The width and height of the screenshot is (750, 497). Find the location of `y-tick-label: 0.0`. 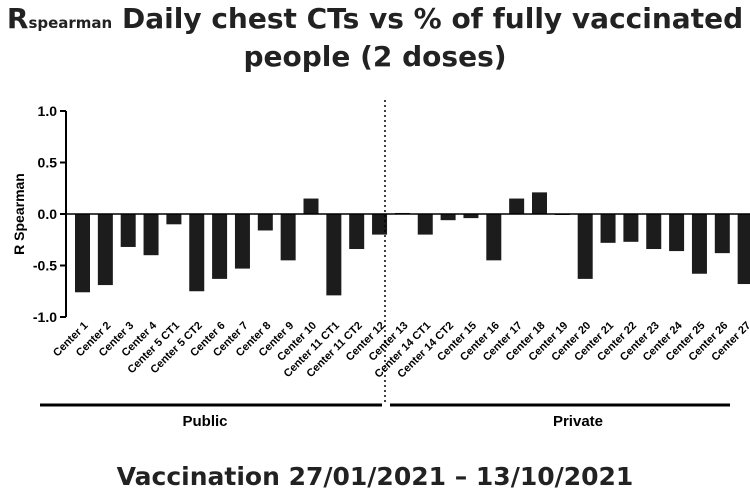

y-tick-label: 0.0 is located at coordinates (48, 214).